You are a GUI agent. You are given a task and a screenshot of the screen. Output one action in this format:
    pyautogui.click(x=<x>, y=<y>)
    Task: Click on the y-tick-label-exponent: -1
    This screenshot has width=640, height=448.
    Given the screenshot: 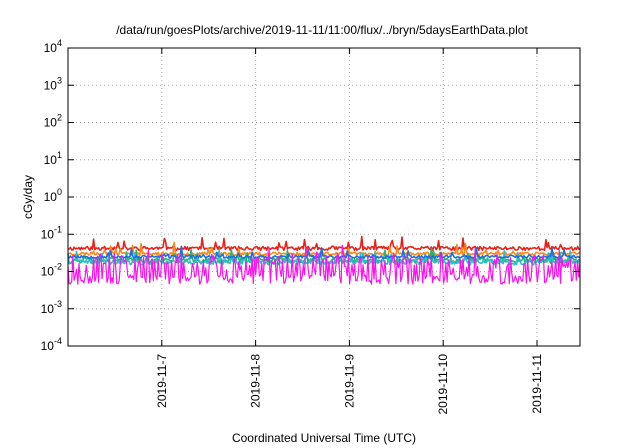 What is the action you would take?
    pyautogui.click(x=58, y=229)
    